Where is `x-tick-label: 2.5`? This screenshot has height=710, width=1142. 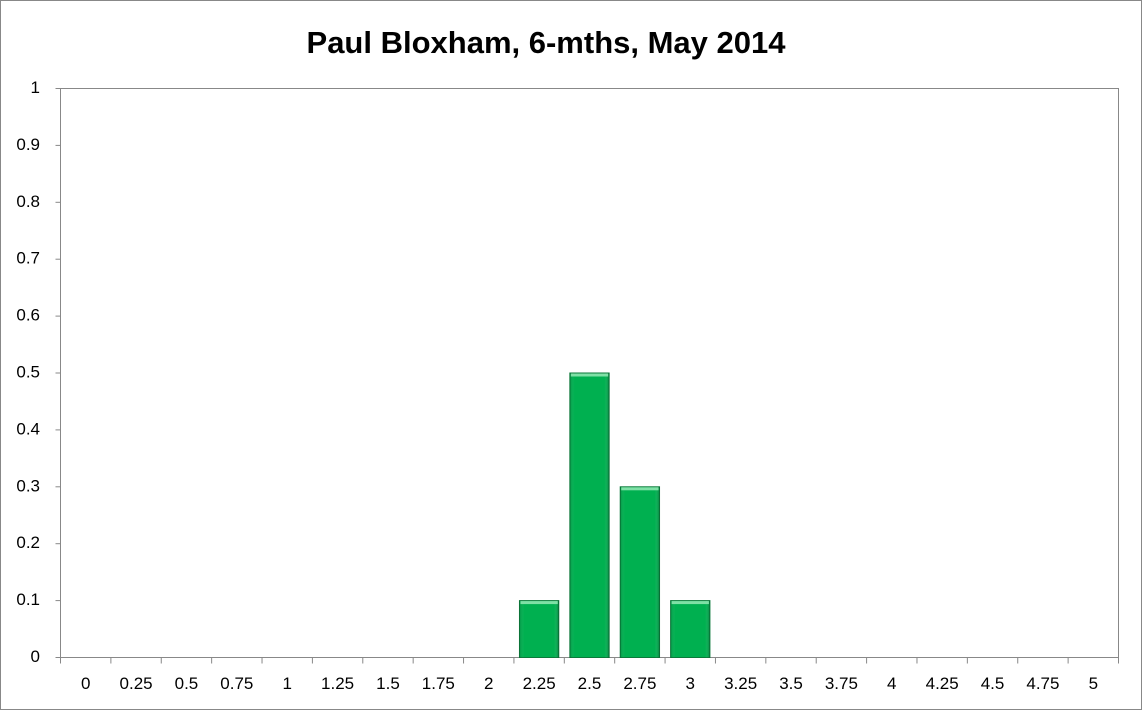
x-tick-label: 2.5 is located at coordinates (590, 683).